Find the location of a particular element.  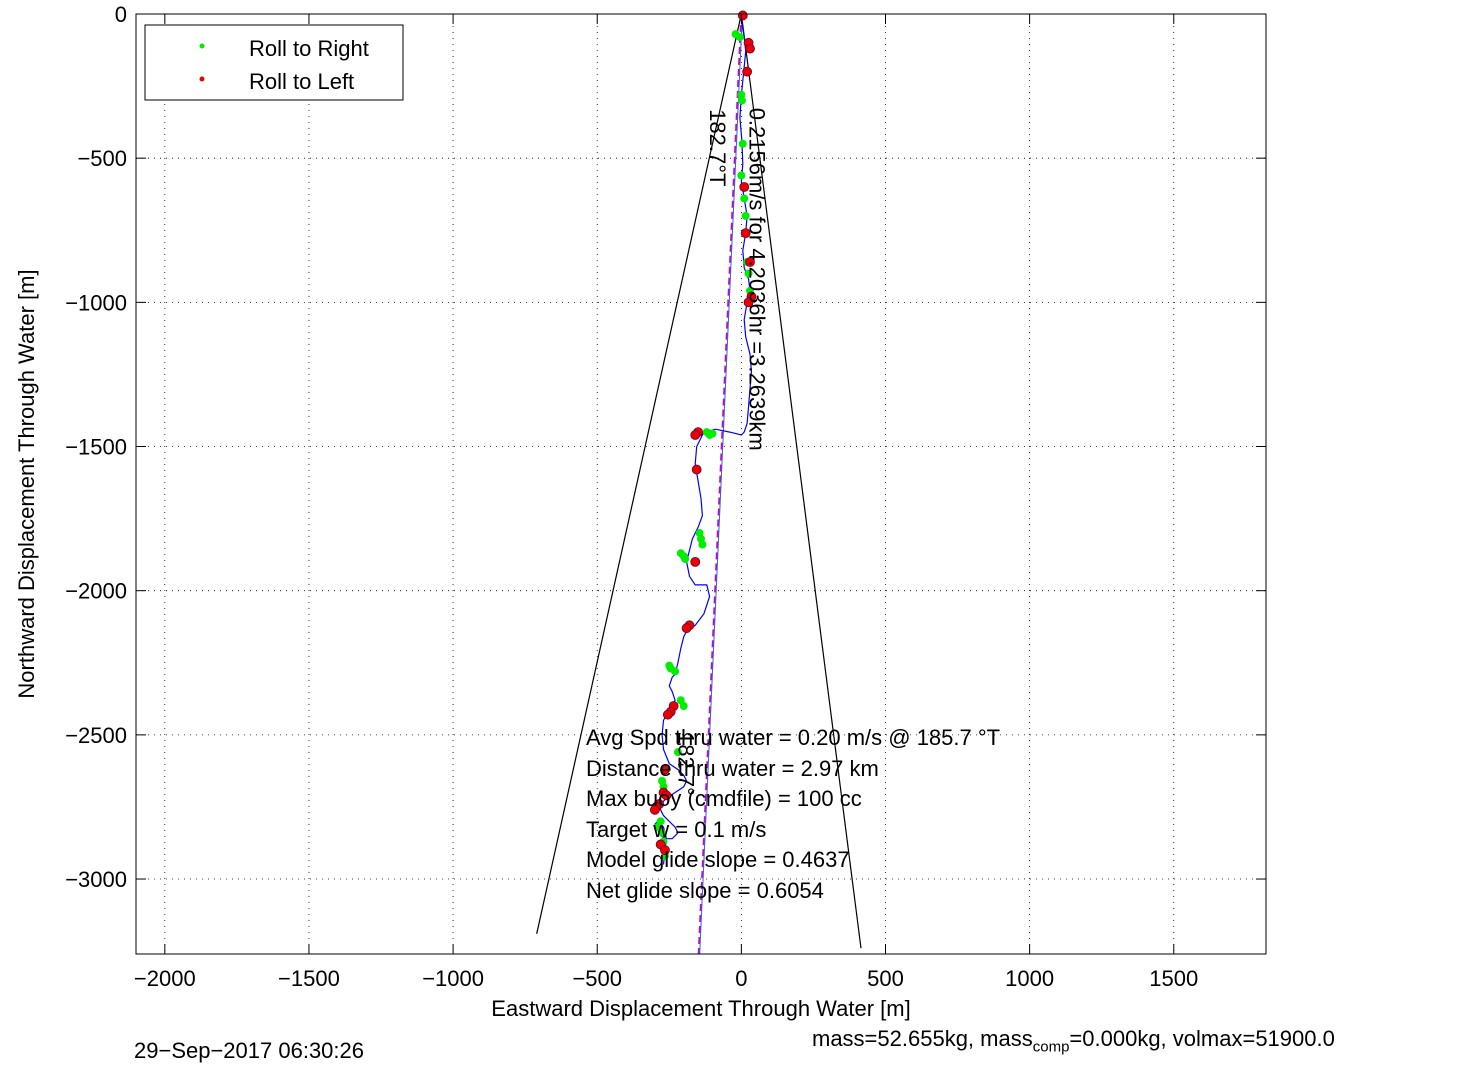

y-tick-label: −1500 is located at coordinates (96, 447).